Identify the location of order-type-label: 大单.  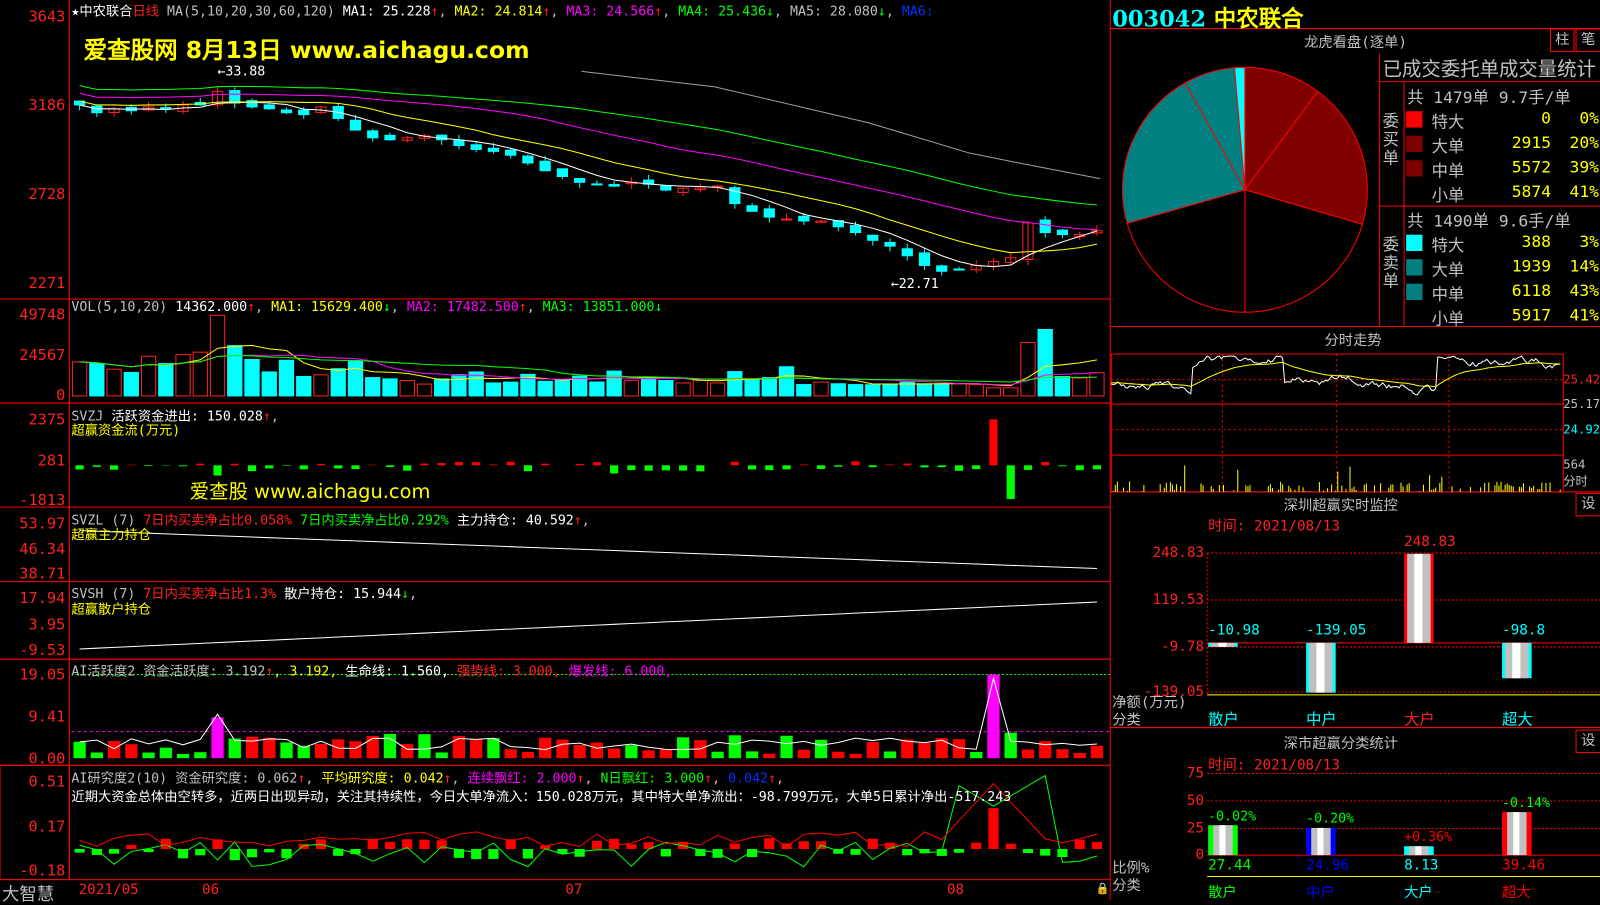
(1448, 268).